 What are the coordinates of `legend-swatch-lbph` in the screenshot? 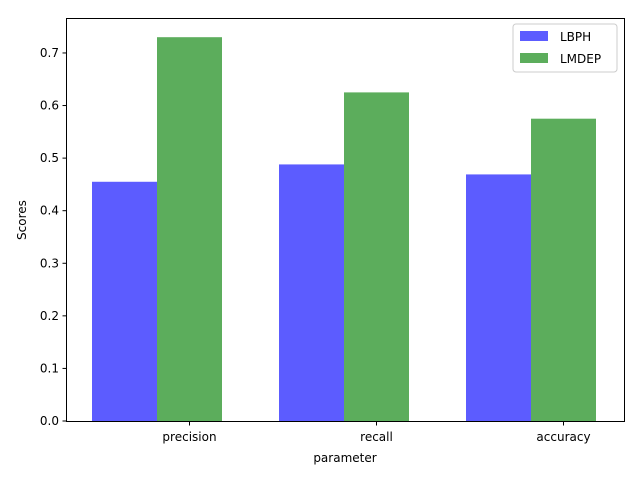 It's located at (534, 36).